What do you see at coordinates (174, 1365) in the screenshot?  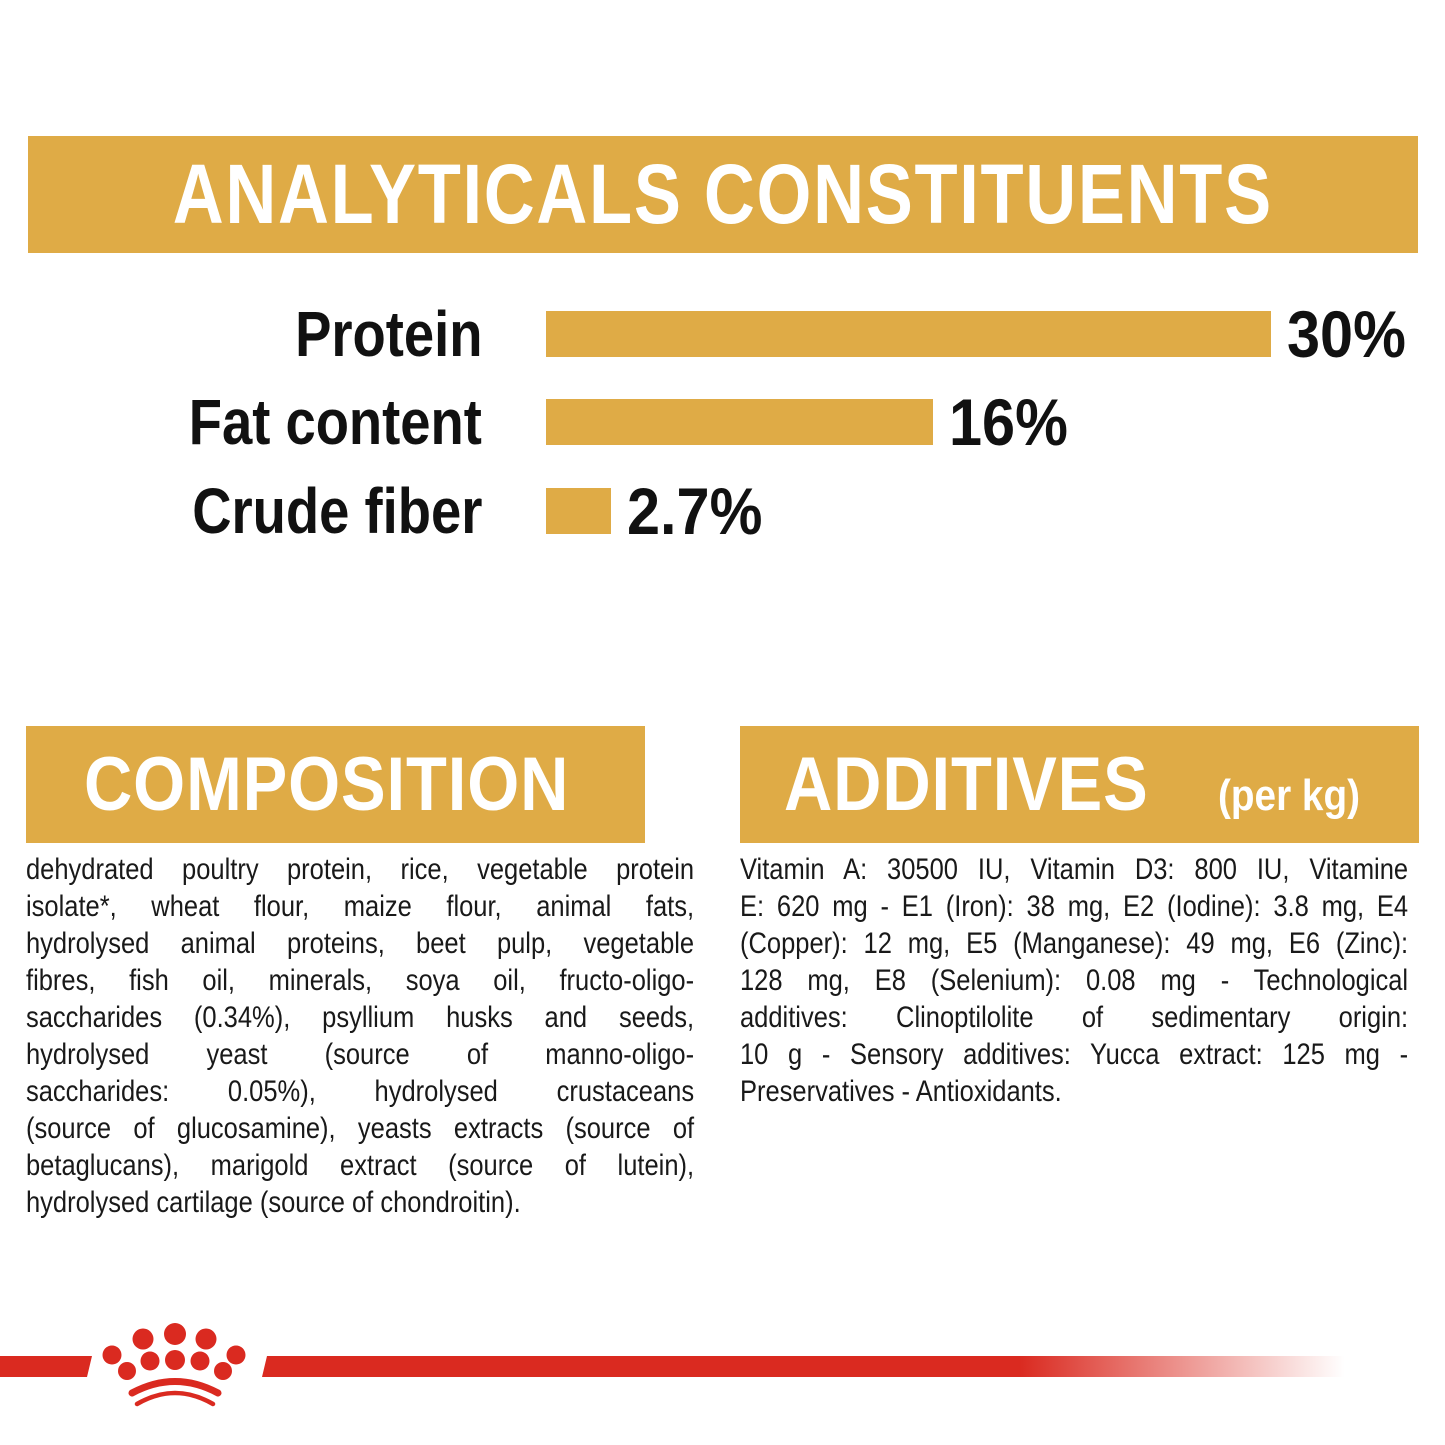 I see `royal-canin-crown-icon` at bounding box center [174, 1365].